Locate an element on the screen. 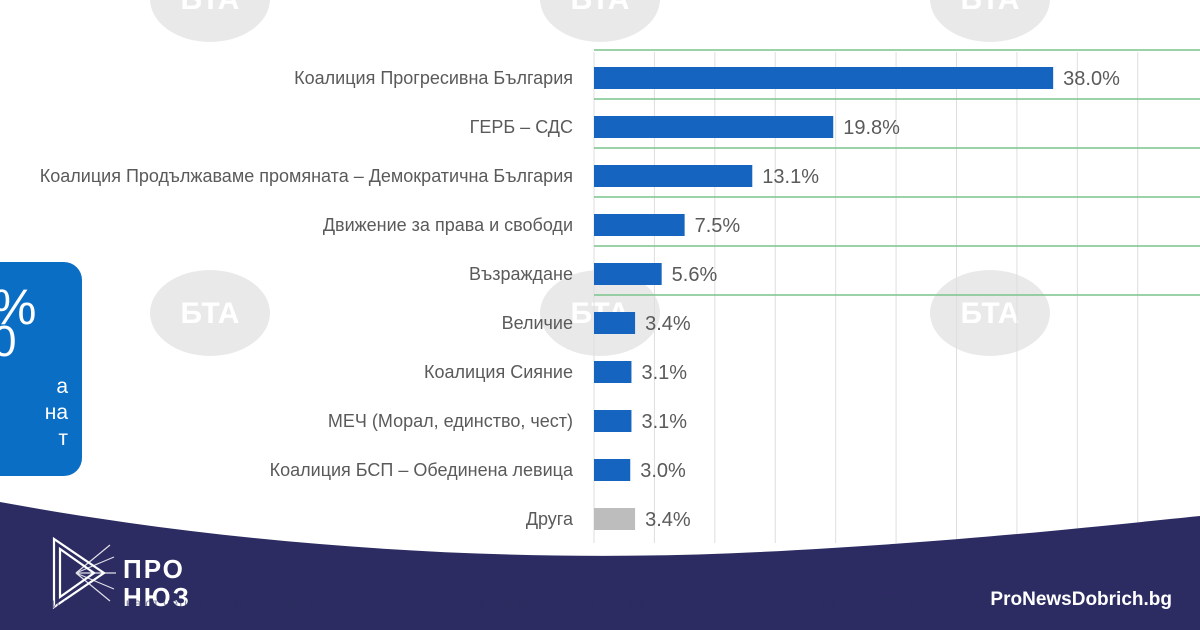  value-label: 19.8% is located at coordinates (871, 128).